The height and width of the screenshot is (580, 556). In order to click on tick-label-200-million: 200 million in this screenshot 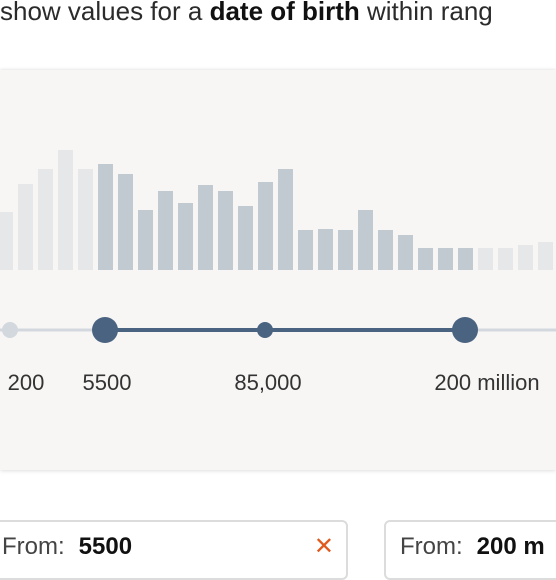, I will do `click(487, 382)`.